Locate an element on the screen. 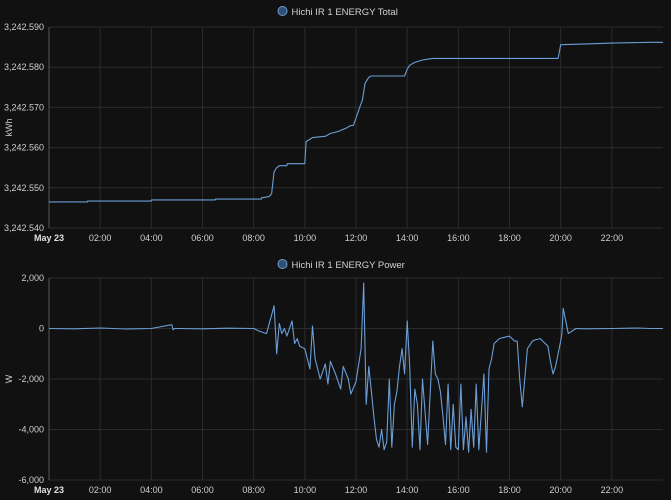 This screenshot has width=671, height=500. y-tick-label: -2,000 is located at coordinates (31, 379).